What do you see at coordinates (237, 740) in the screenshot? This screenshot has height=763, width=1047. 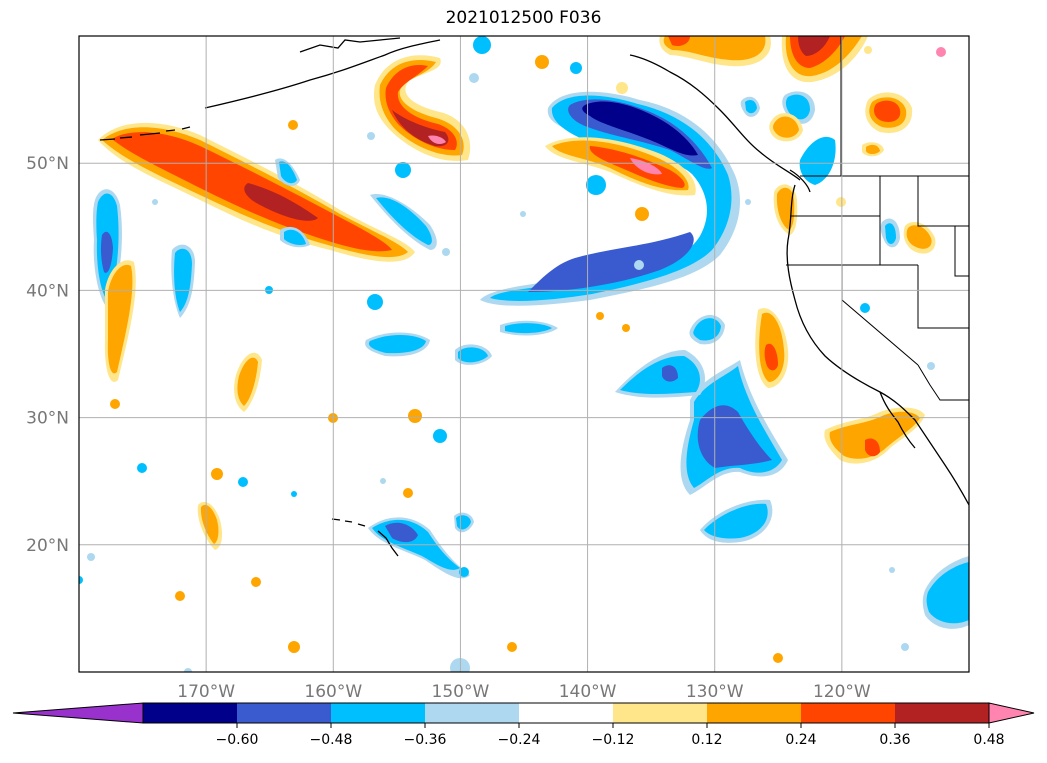 I see `colorbar-tick-label: −0.60` at bounding box center [237, 740].